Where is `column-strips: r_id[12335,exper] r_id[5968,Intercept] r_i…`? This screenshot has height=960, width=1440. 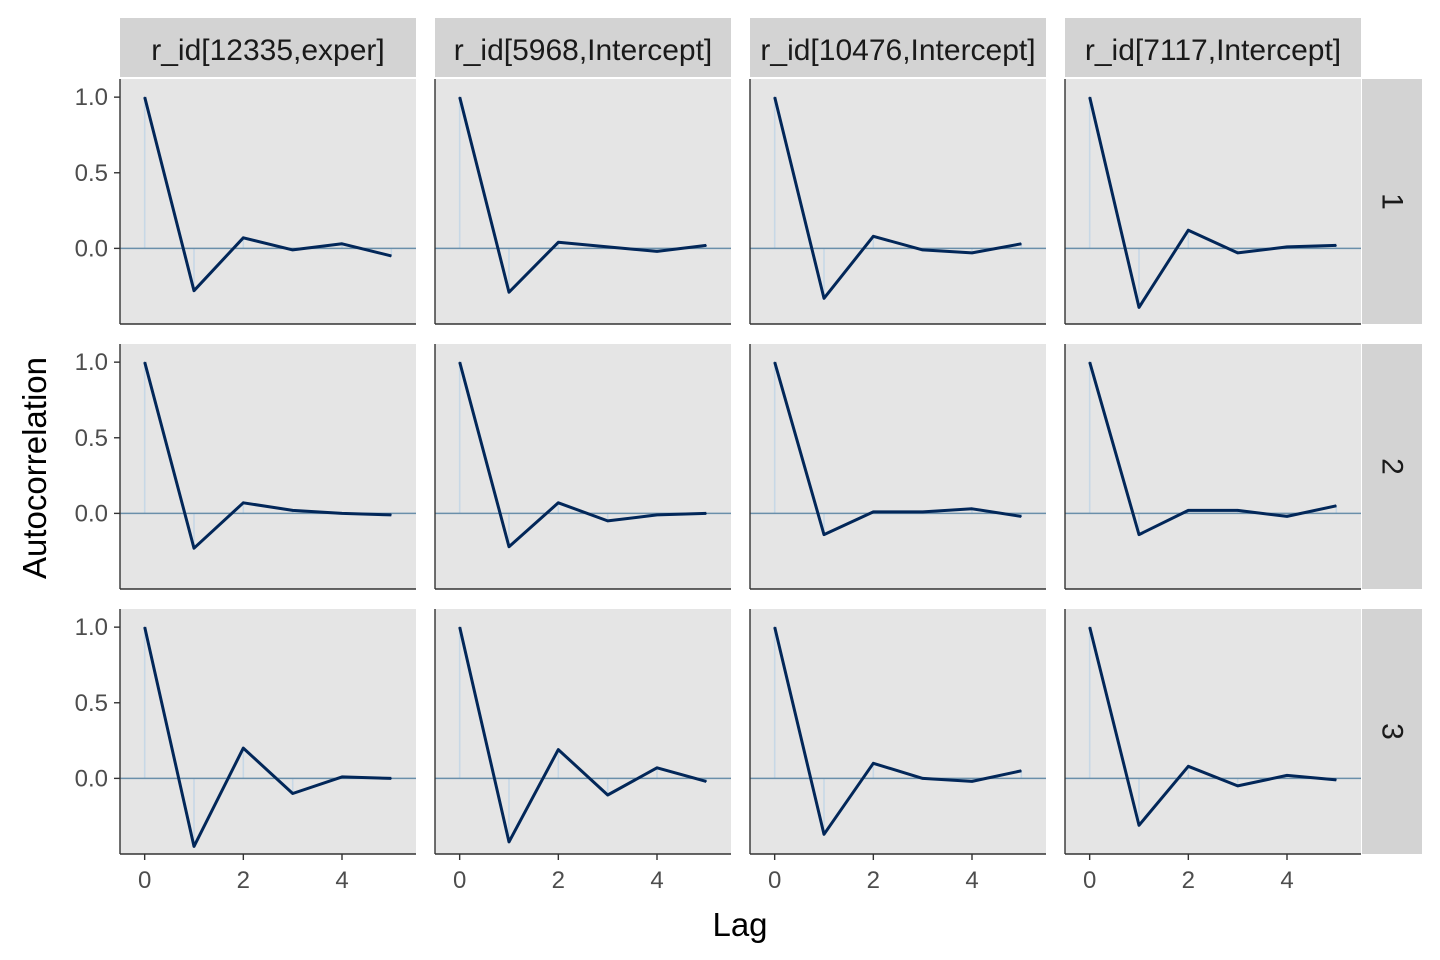 column-strips: r_id[12335,exper] r_id[5968,Intercept] r_i… is located at coordinates (740, 47).